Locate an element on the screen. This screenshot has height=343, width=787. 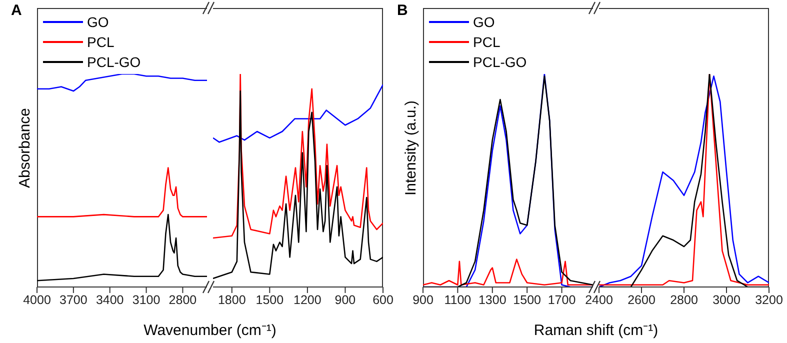
x-tick-label: 2600 is located at coordinates (642, 299).